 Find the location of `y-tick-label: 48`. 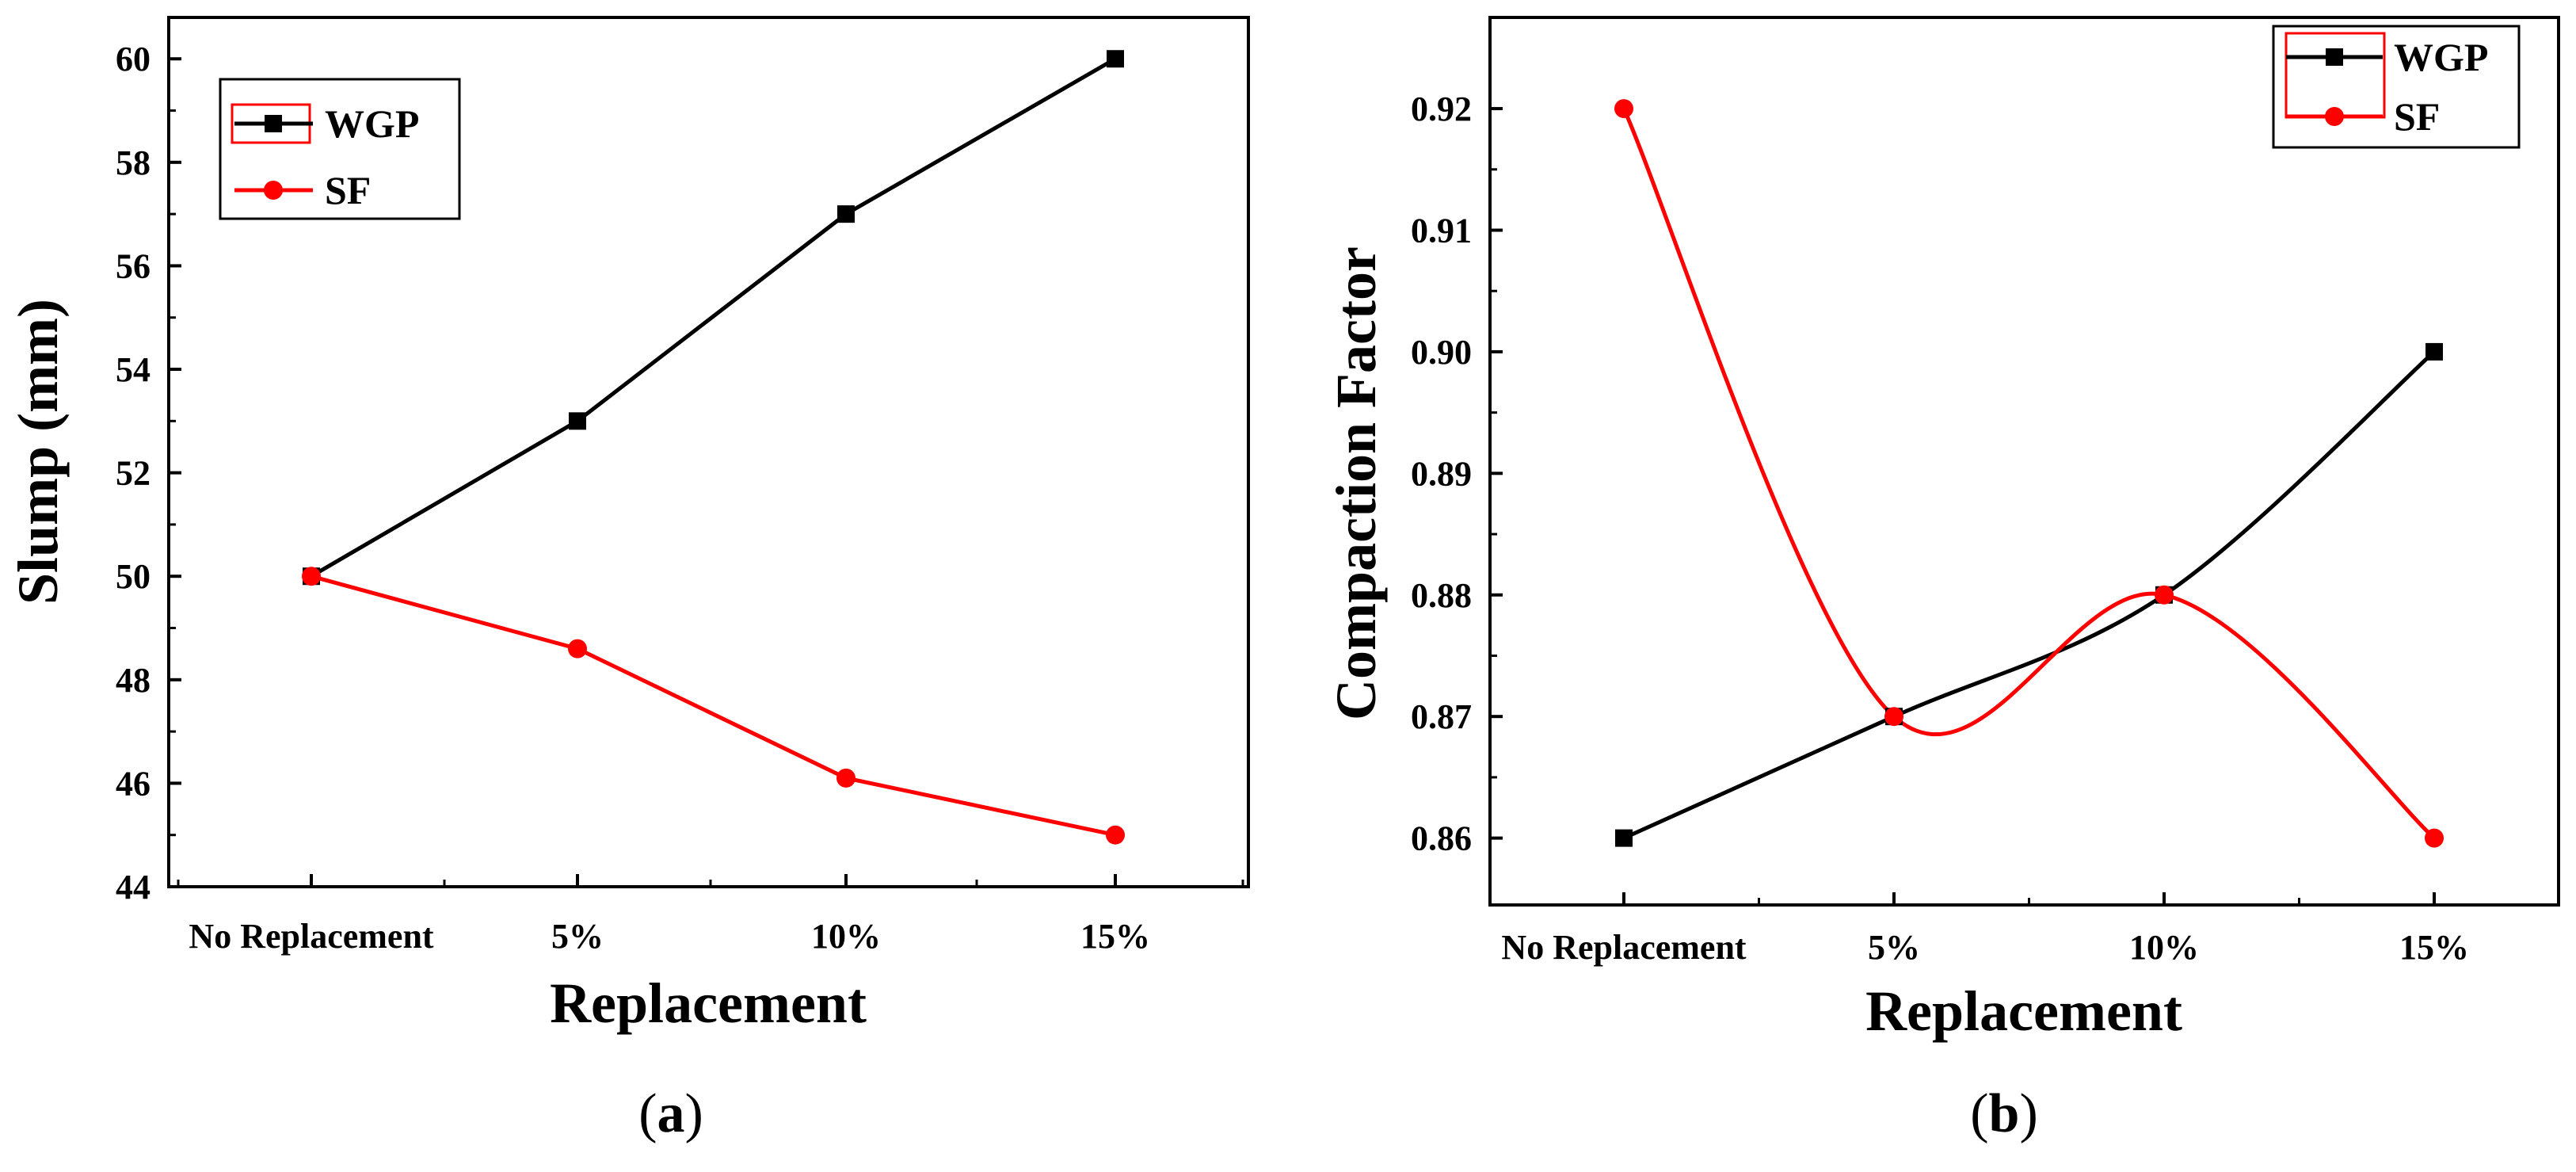

y-tick-label: 48 is located at coordinates (133, 680).